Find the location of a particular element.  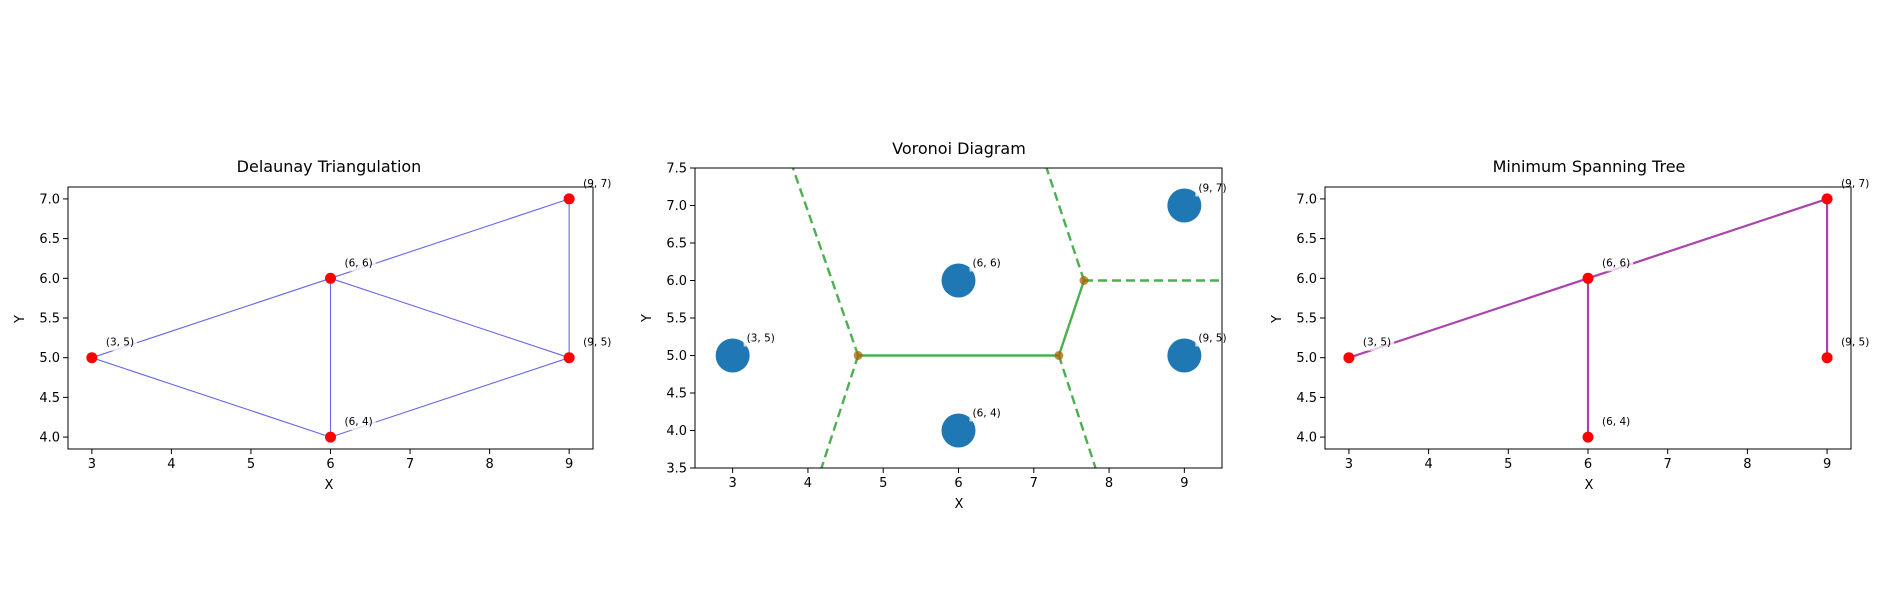

voronoi-ridge is located at coordinates (1071, 318).